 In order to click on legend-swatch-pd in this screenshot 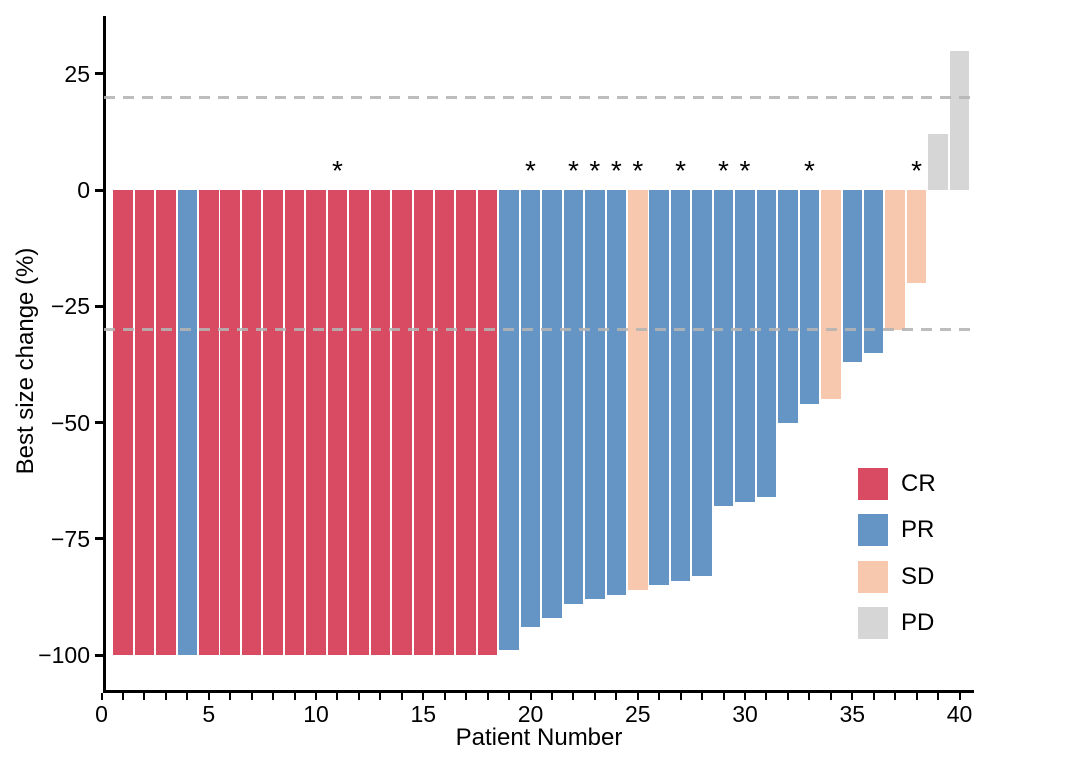, I will do `click(873, 623)`.